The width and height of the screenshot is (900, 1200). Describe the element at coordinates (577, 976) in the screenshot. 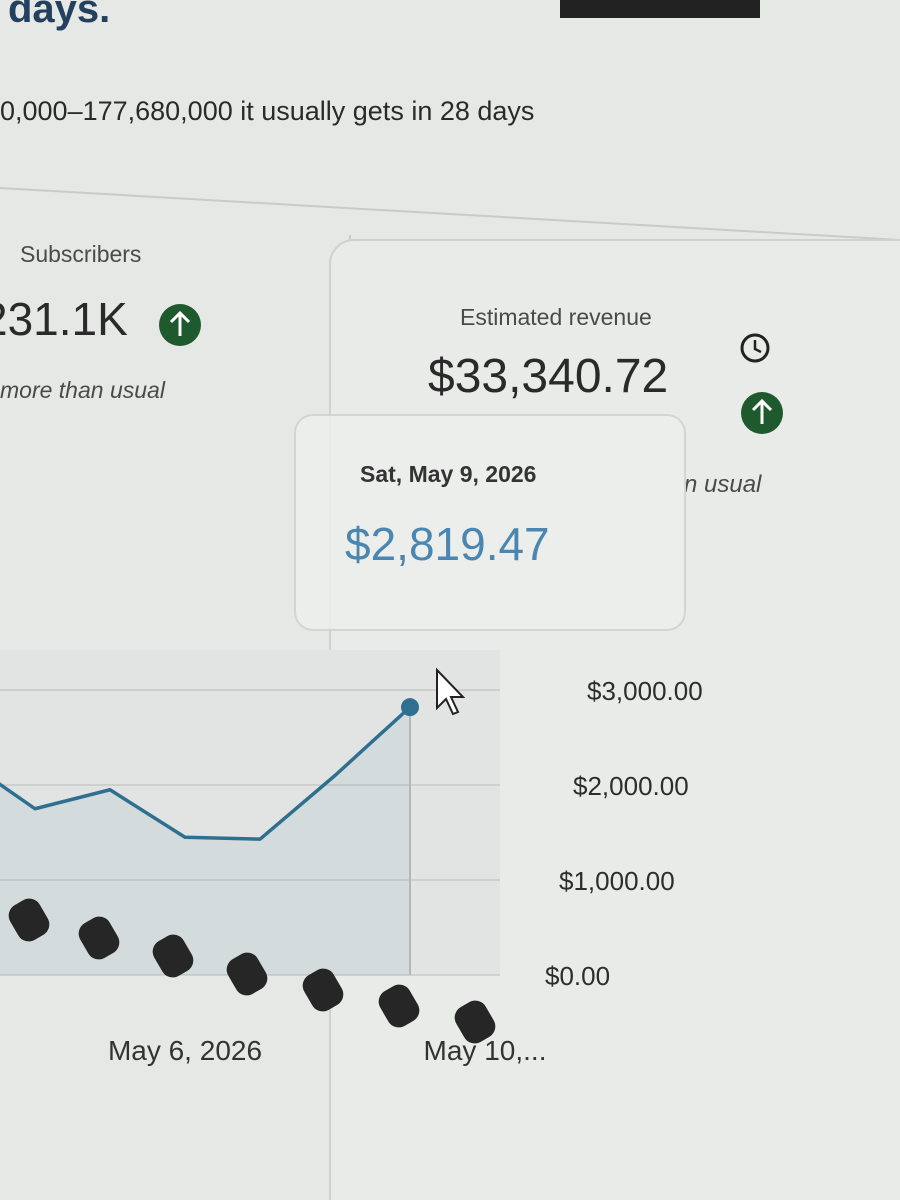

I see `y-tick-label: $0.00` at that location.